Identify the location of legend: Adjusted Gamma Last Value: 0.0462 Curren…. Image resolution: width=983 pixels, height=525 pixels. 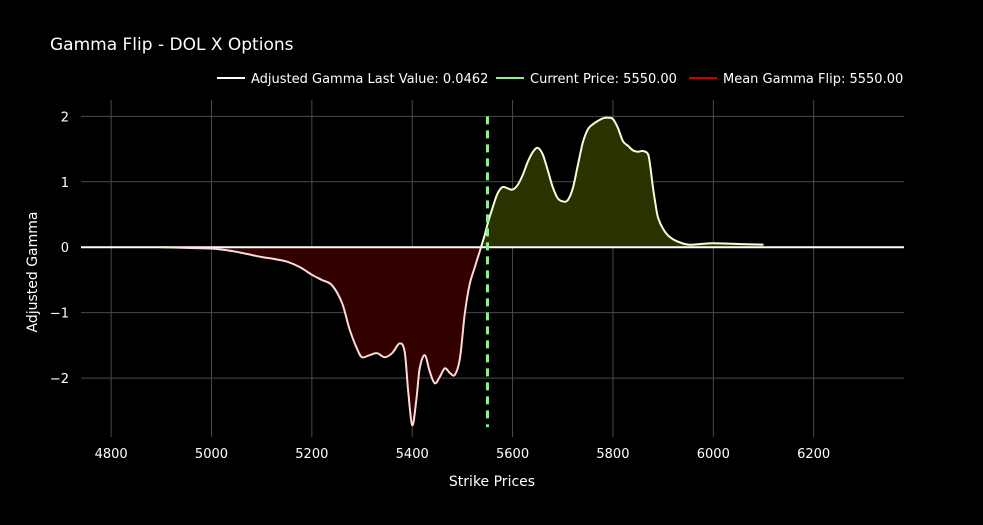
(560, 79).